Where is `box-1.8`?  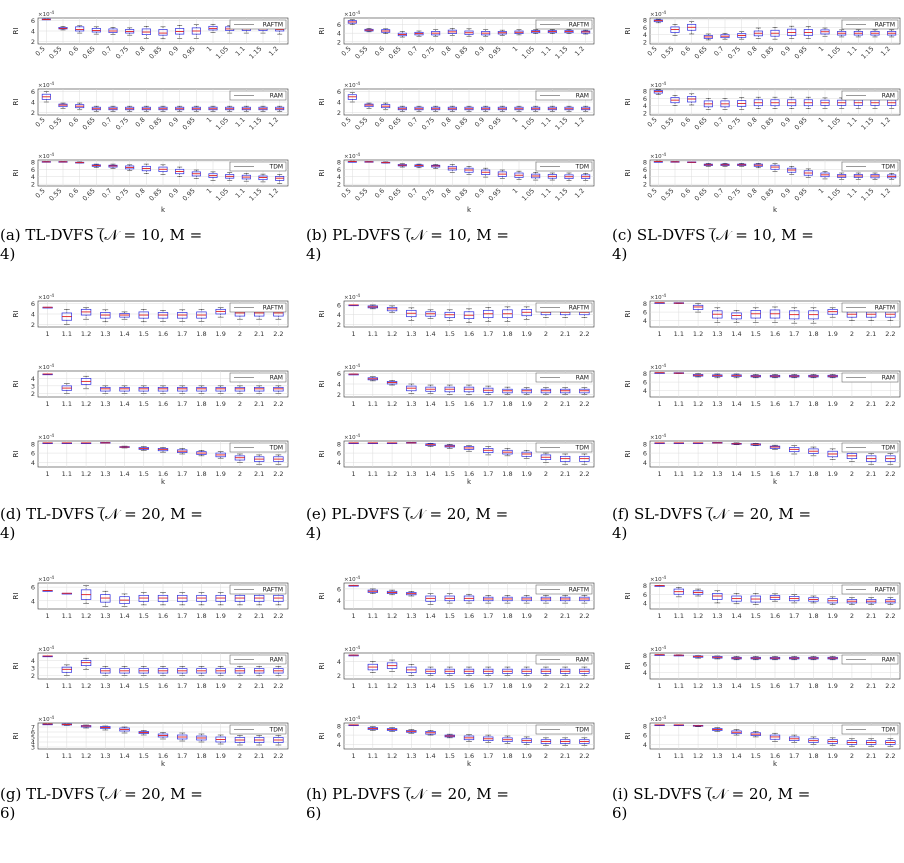
box-1.8 is located at coordinates (813, 599).